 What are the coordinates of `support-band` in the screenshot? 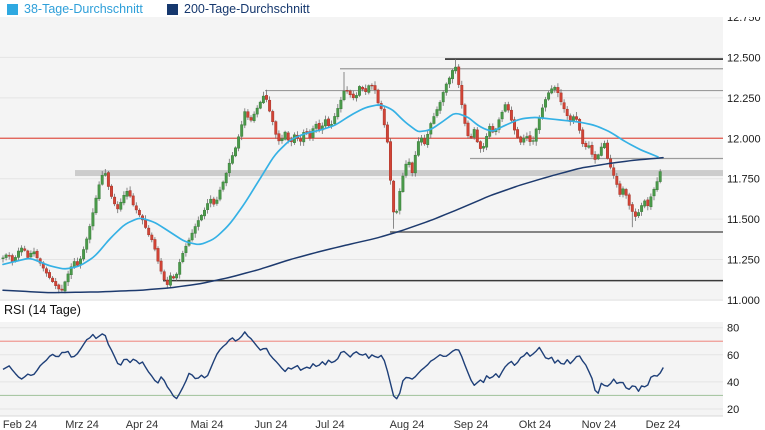 It's located at (399, 173).